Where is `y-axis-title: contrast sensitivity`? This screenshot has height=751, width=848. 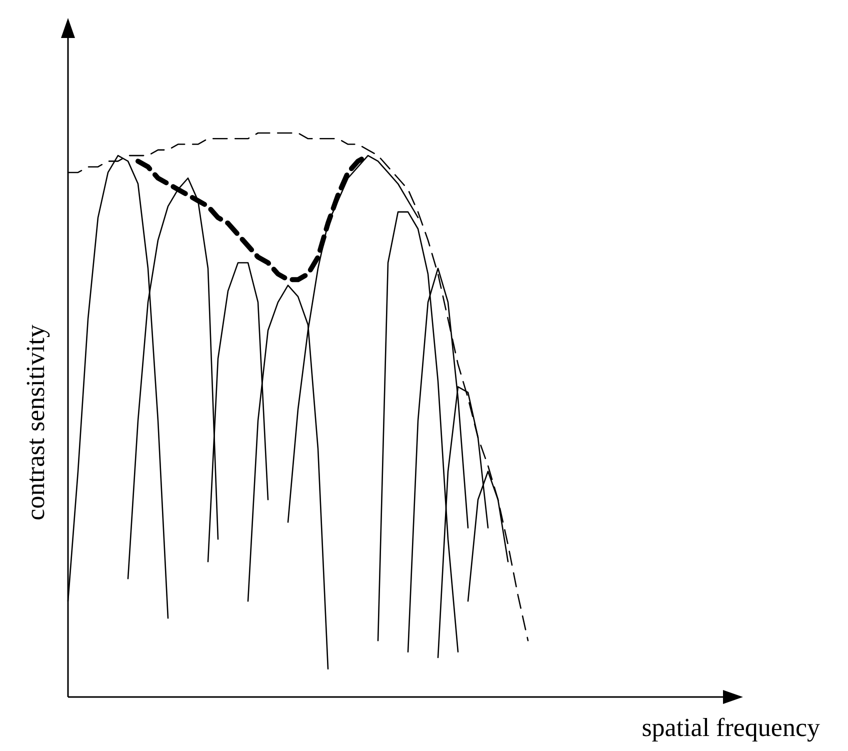
y-axis-title: contrast sensitivity is located at coordinates (35, 422).